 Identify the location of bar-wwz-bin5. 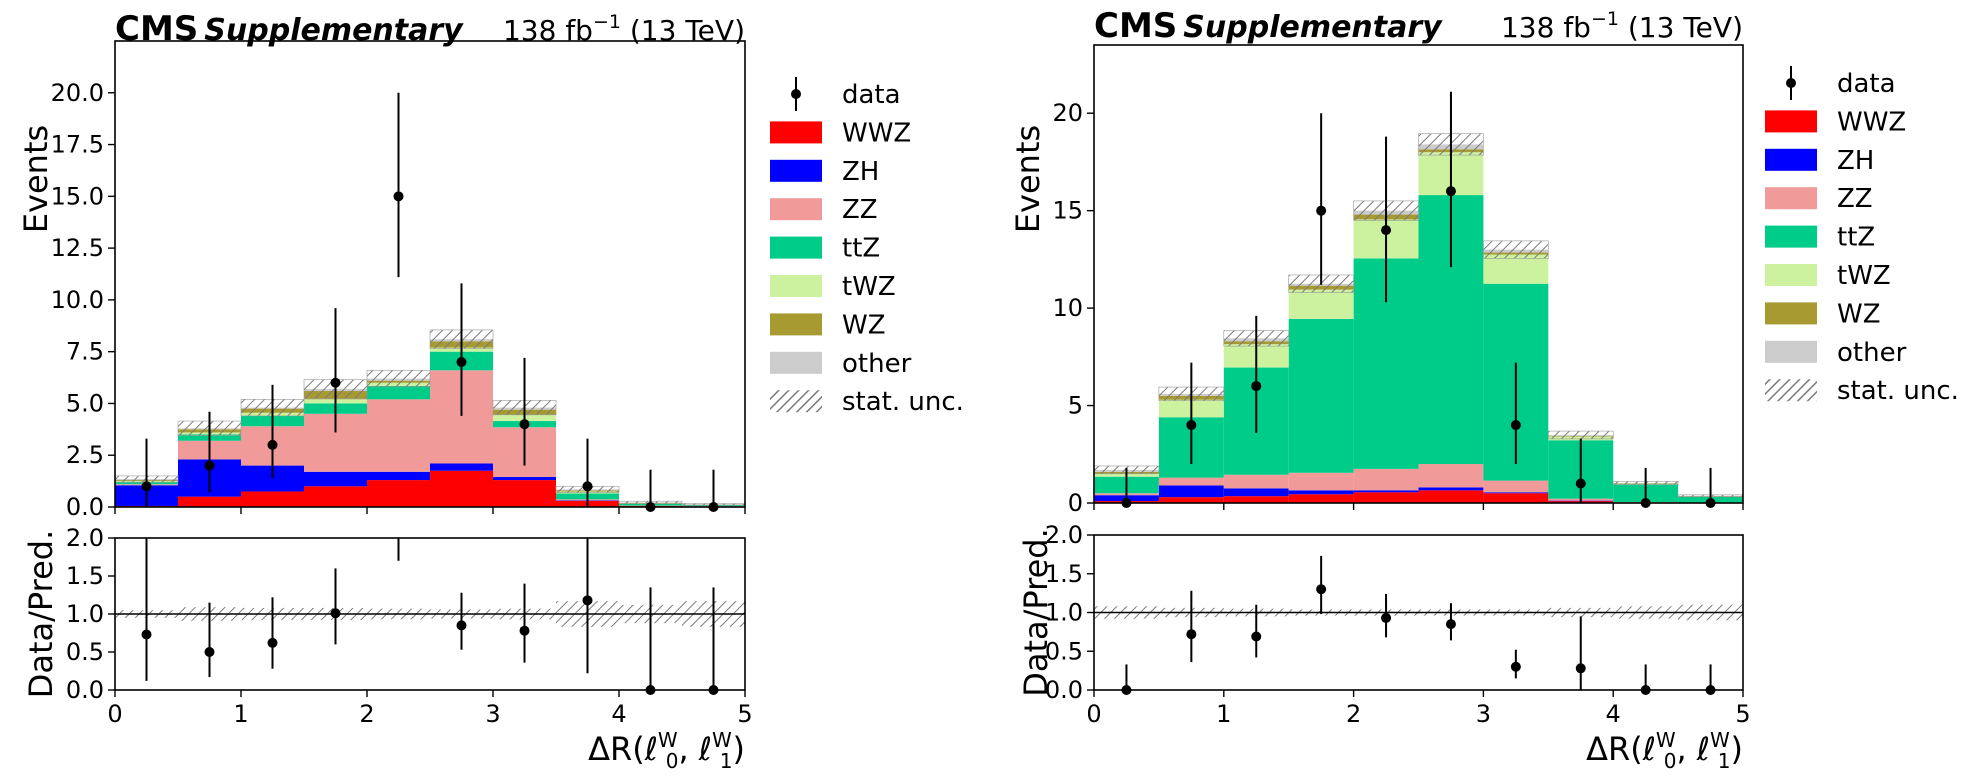
(1386, 497).